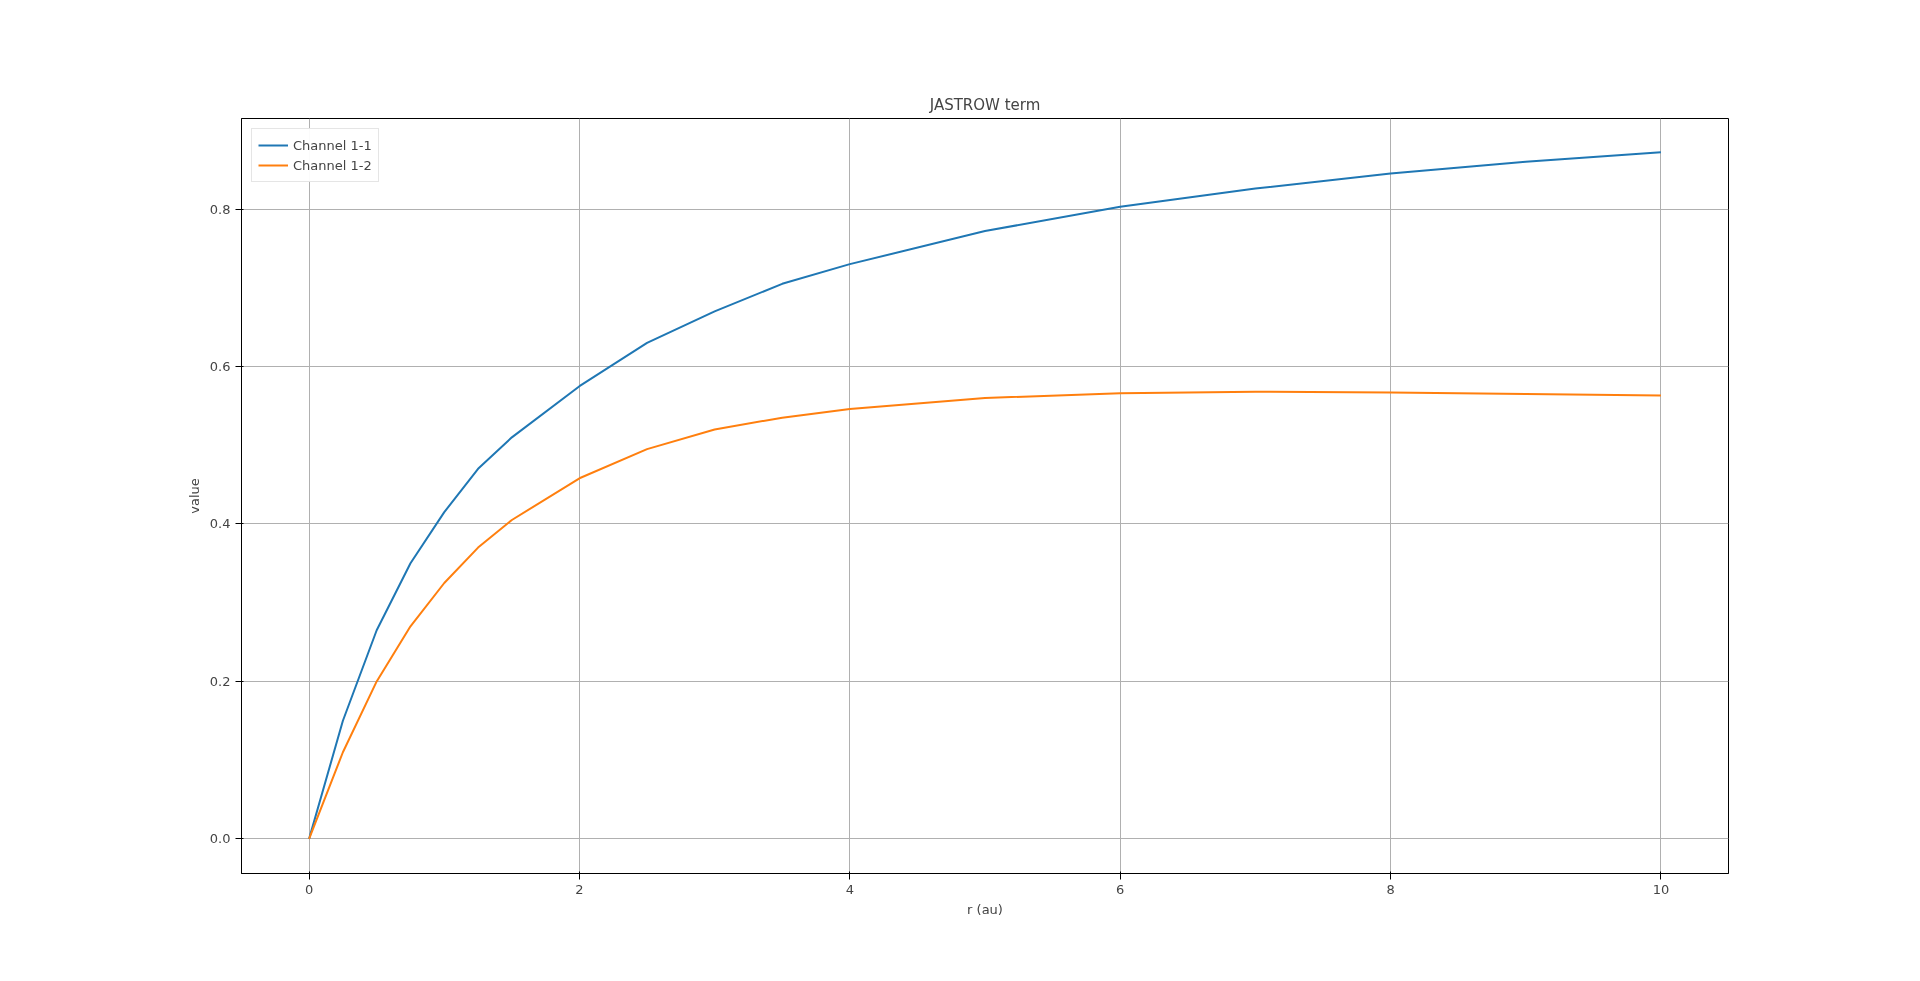 Image resolution: width=1920 pixels, height=981 pixels. I want to click on legend-label: Channel 1-1, so click(332, 145).